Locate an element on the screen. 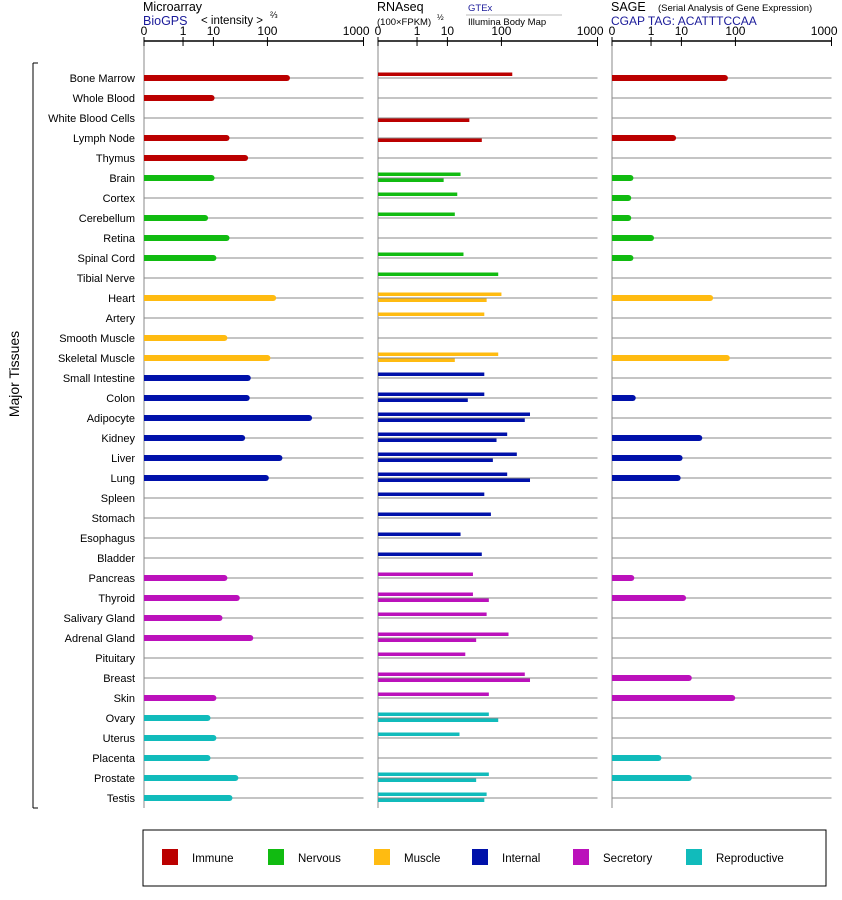  x-tick-label: 10 is located at coordinates (682, 31).